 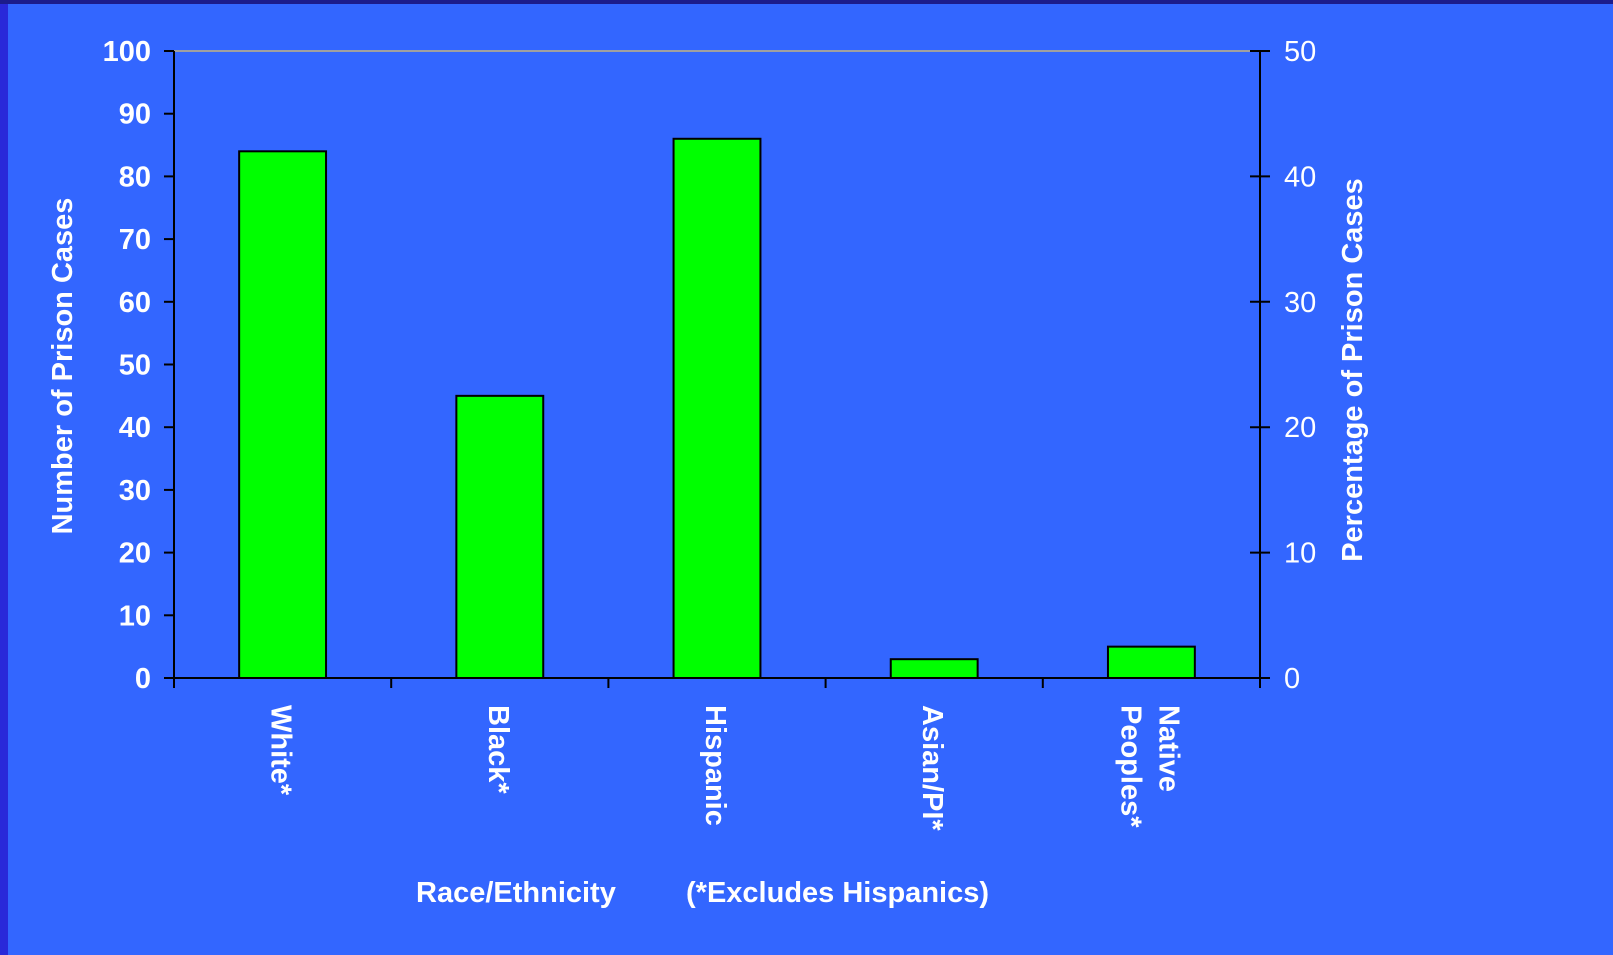 What do you see at coordinates (806, 2) in the screenshot?
I see `slide-top-border` at bounding box center [806, 2].